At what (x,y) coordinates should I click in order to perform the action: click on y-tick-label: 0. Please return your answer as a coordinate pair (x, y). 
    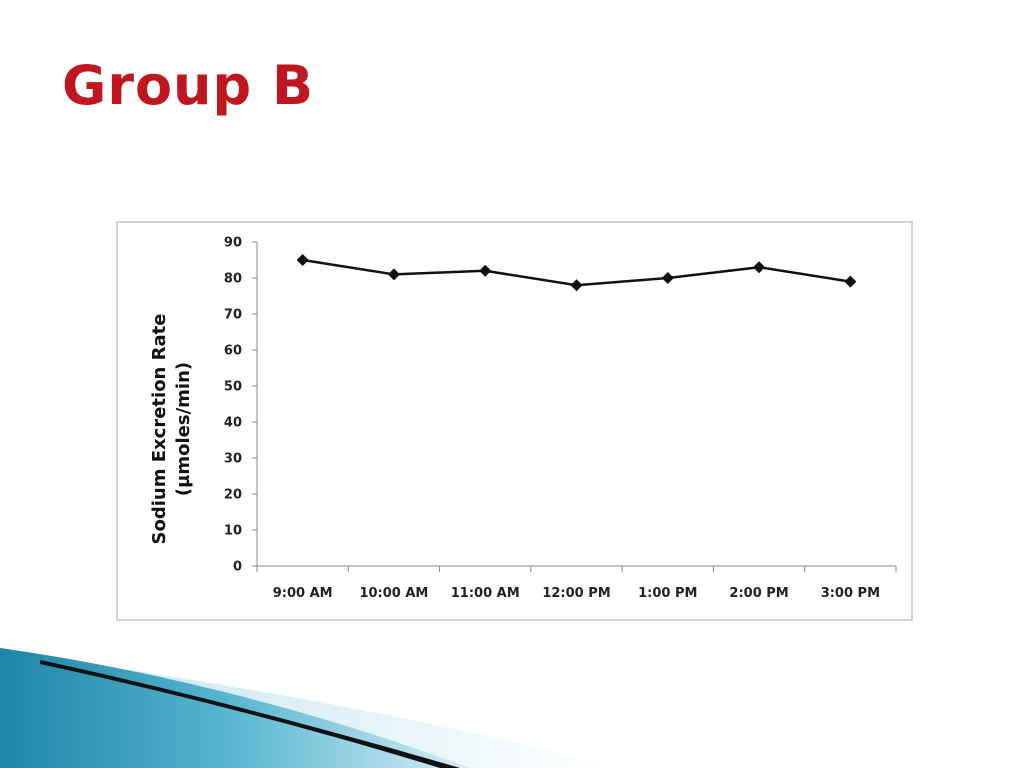
    Looking at the image, I should click on (237, 567).